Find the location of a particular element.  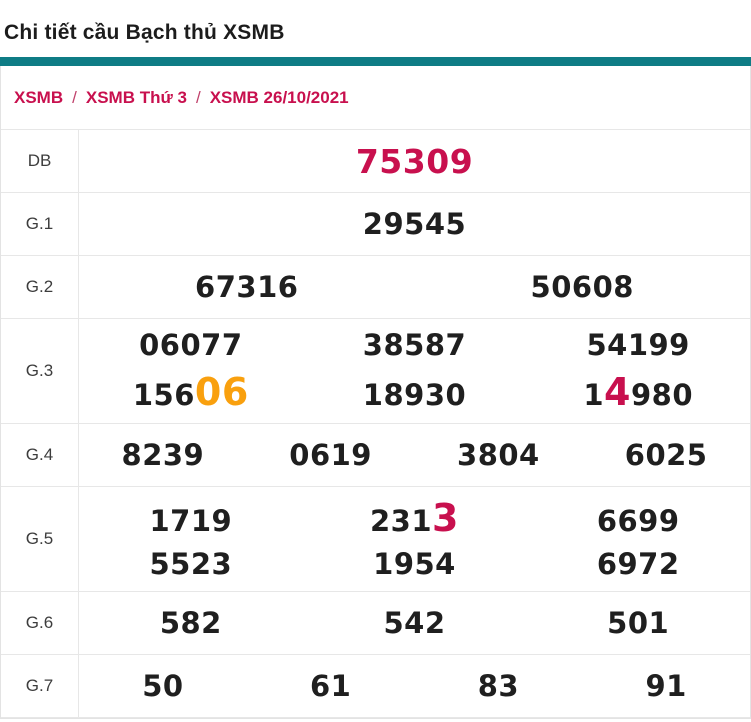

digit-segment: 6972 is located at coordinates (638, 563).